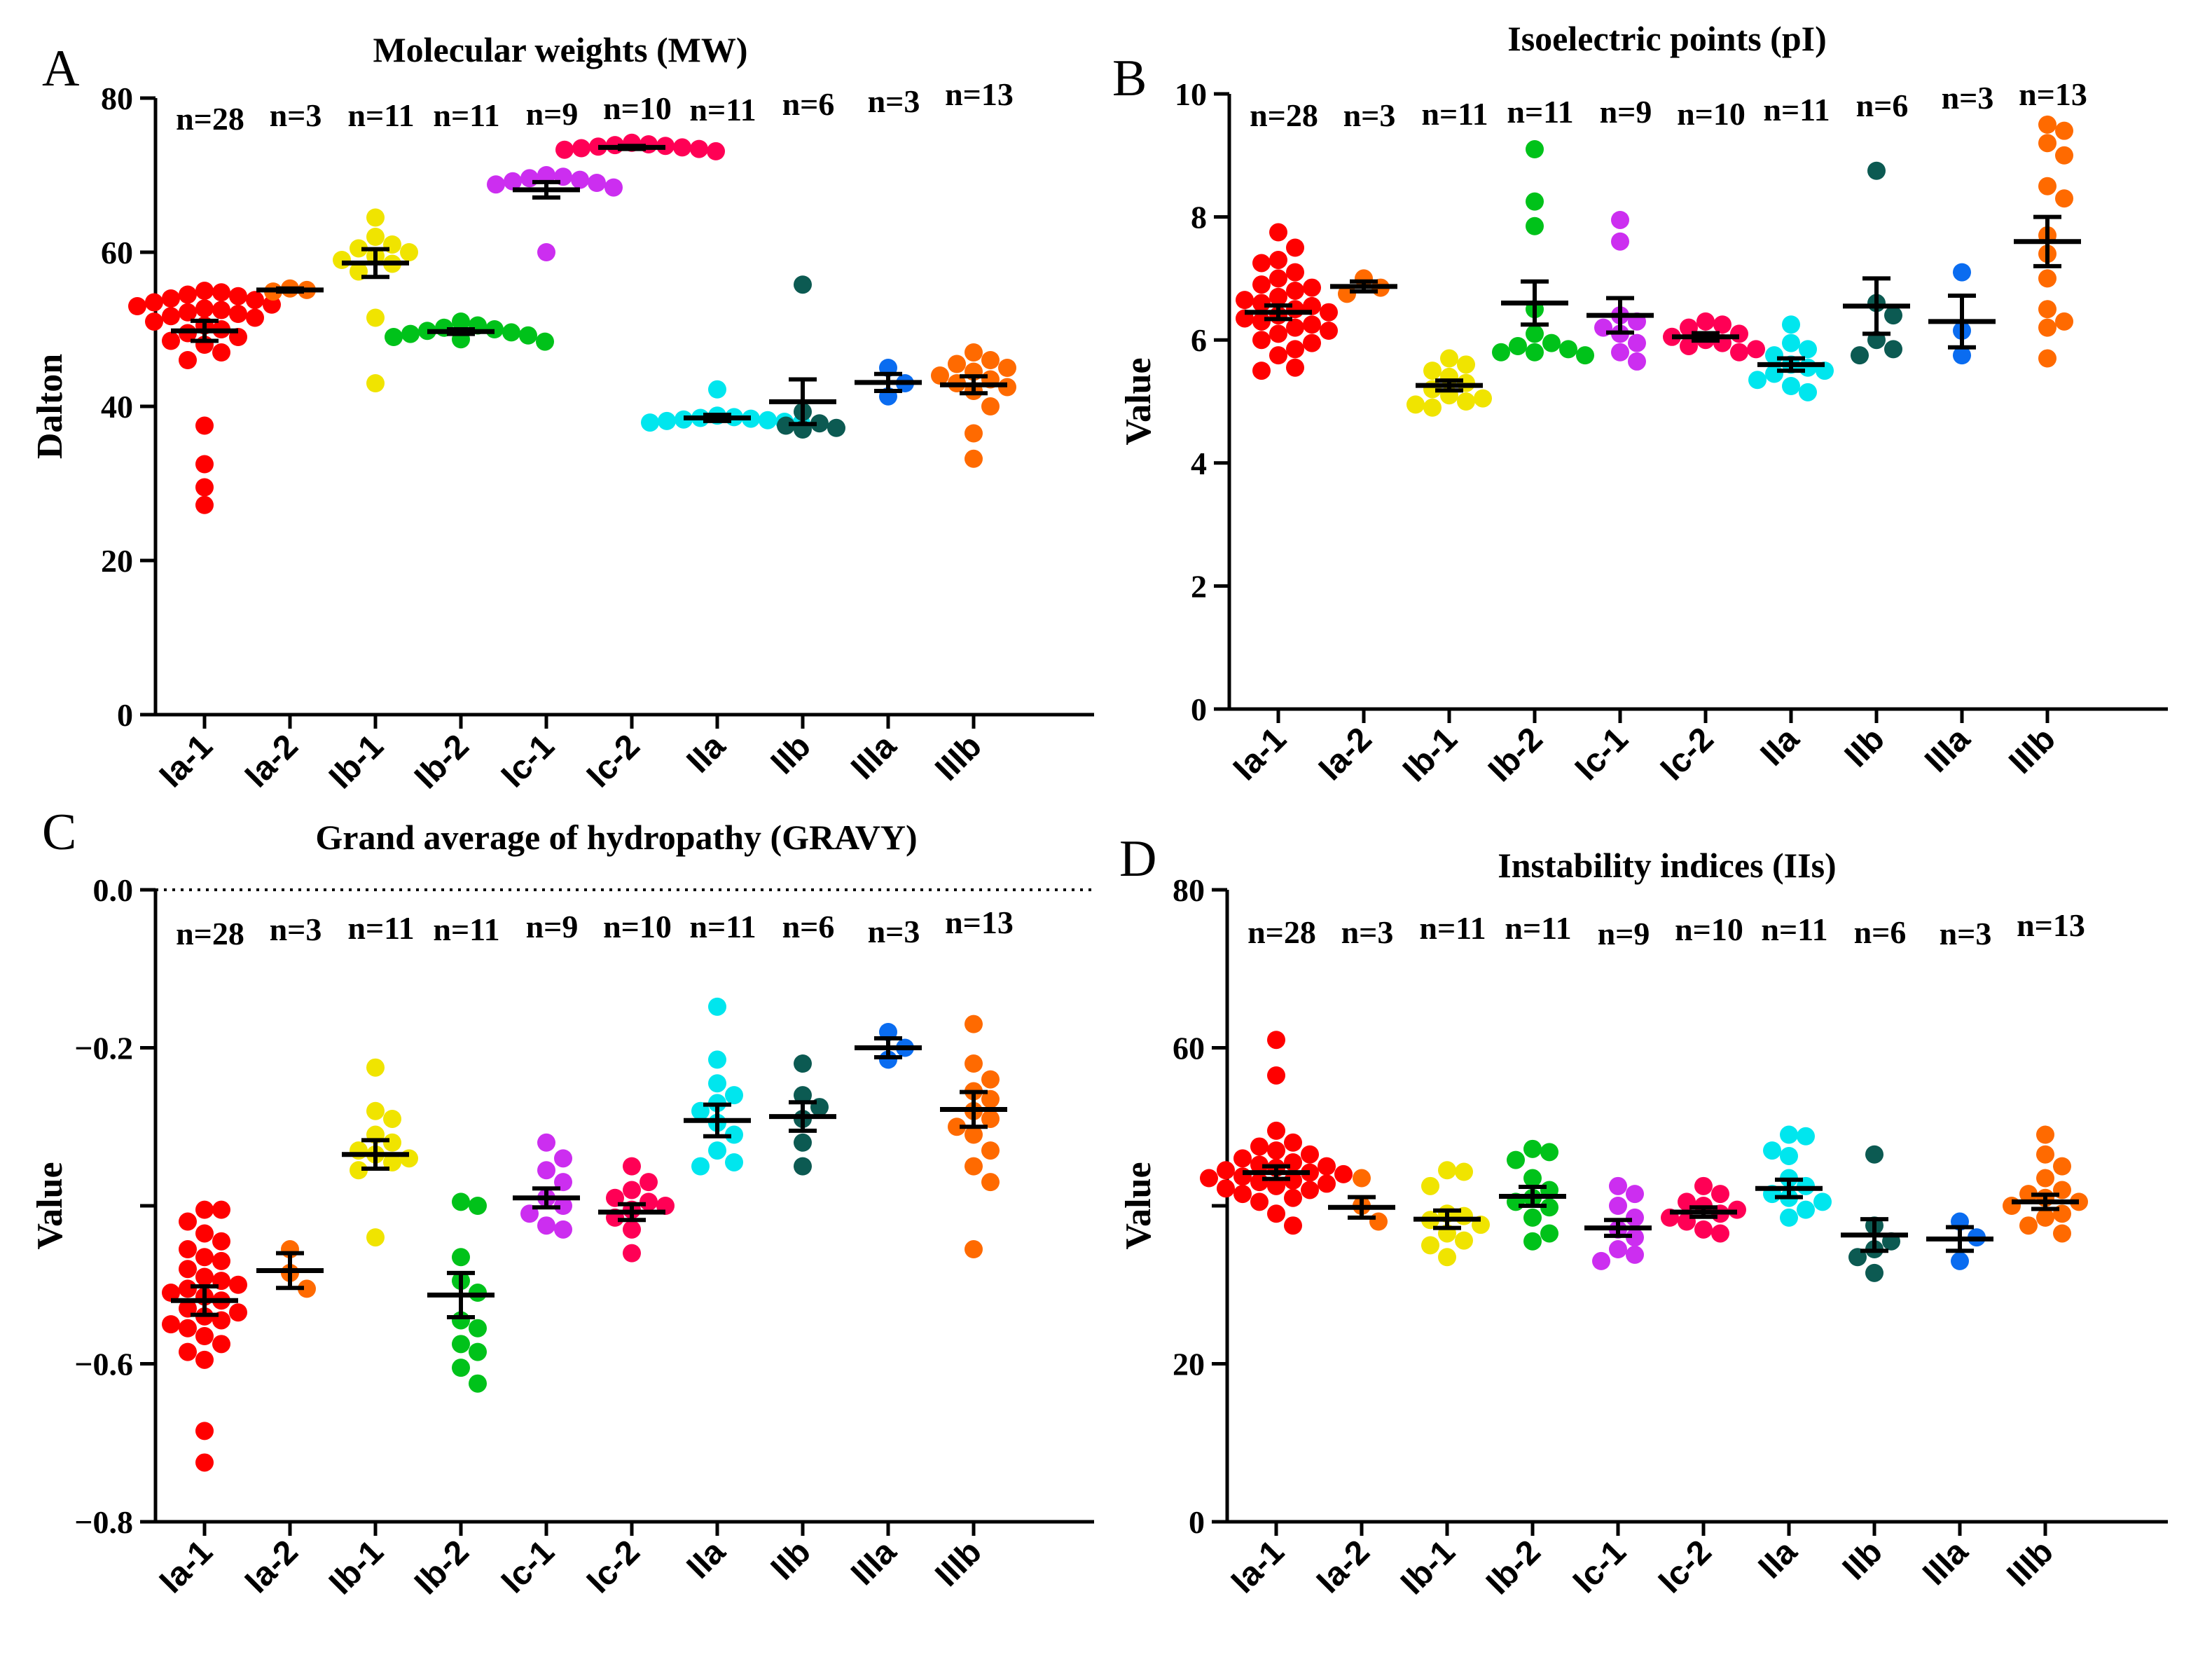 The height and width of the screenshot is (1657, 2212). What do you see at coordinates (552, 114) in the screenshot?
I see `n-count-label: n=9` at bounding box center [552, 114].